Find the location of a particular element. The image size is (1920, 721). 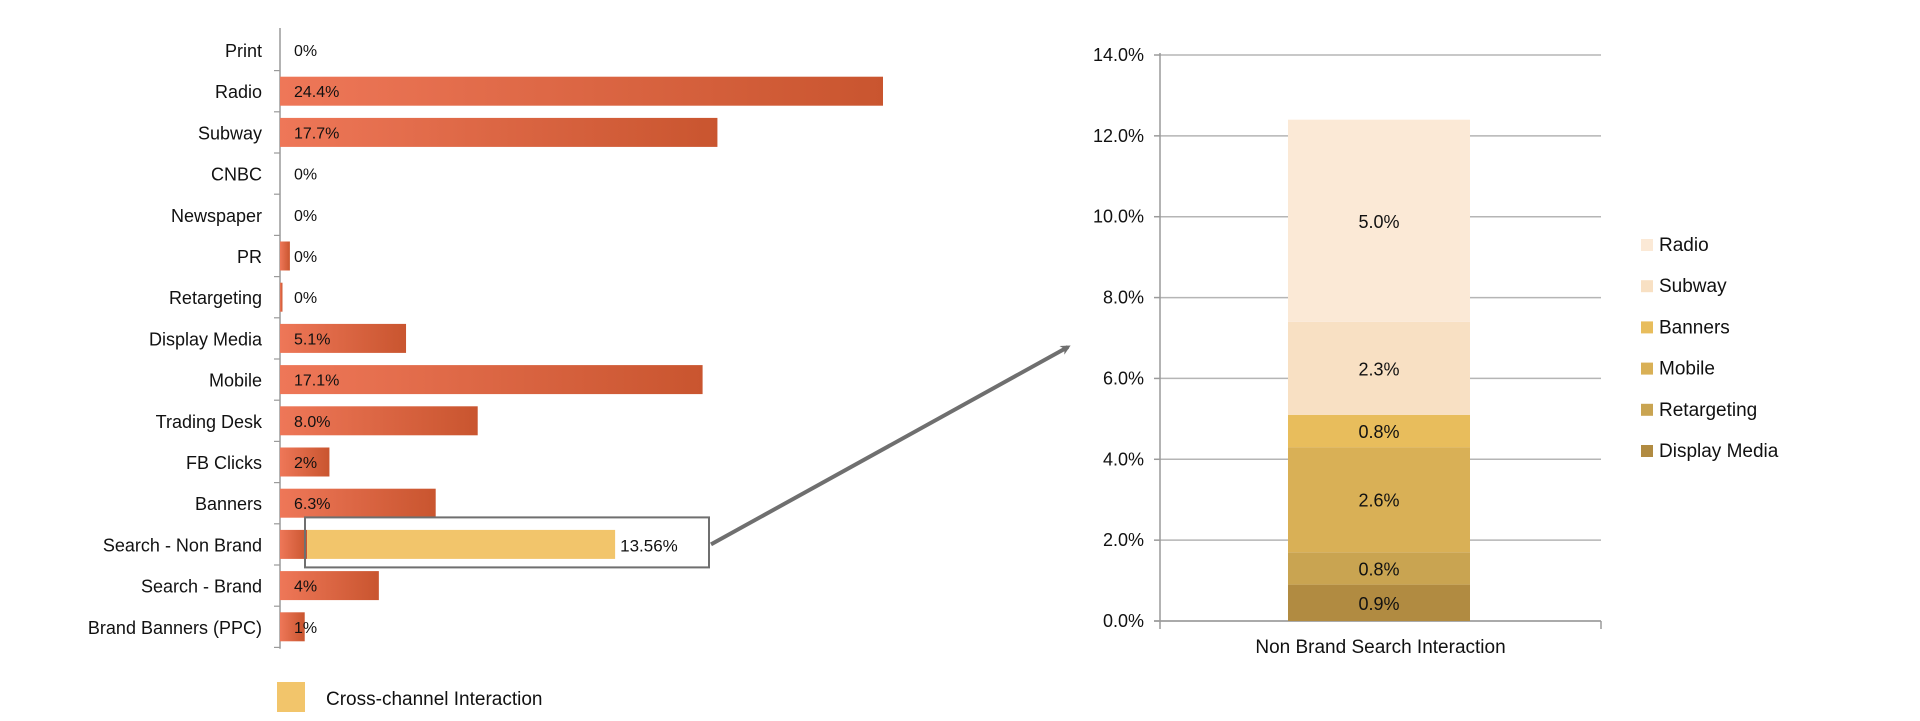

y-tick-label: 10.0% is located at coordinates (1118, 217).